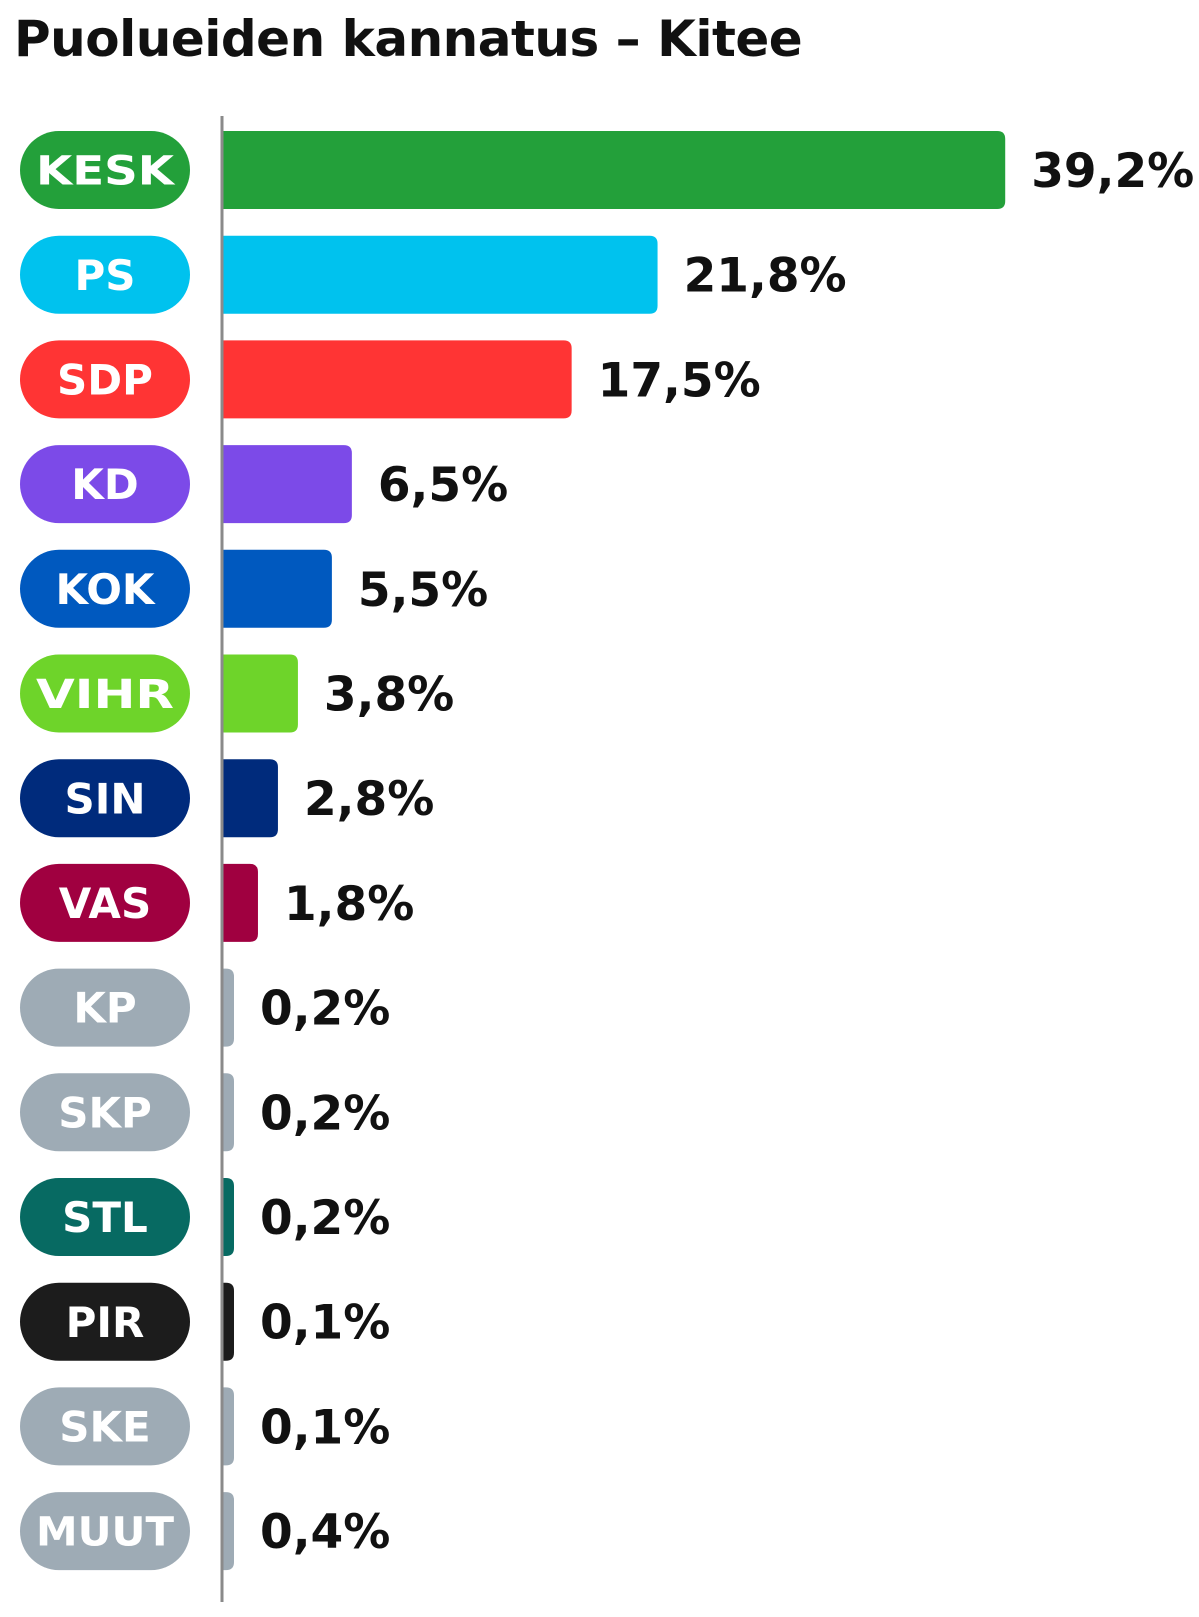  I want to click on value-label: 17,5%, so click(679, 380).